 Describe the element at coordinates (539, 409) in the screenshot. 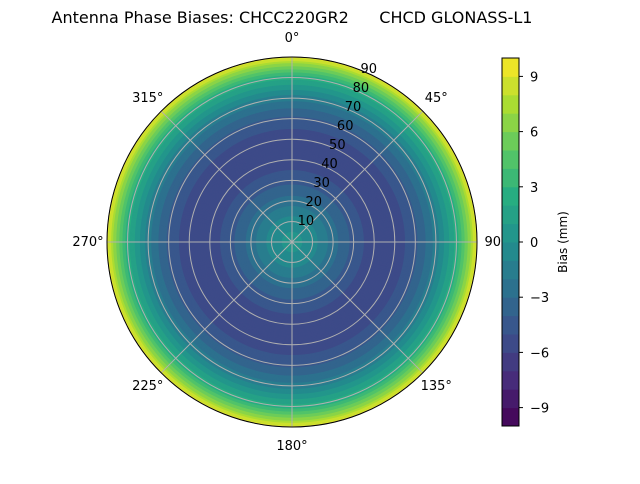

I see `colorbar-tick-label: −9` at that location.